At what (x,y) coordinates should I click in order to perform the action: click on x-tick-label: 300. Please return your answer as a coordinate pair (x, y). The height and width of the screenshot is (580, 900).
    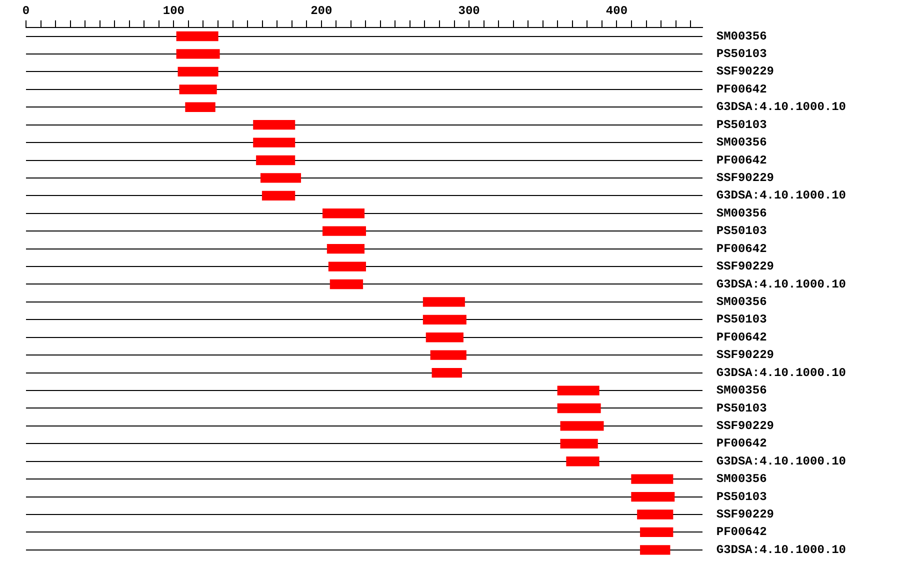
    Looking at the image, I should click on (469, 11).